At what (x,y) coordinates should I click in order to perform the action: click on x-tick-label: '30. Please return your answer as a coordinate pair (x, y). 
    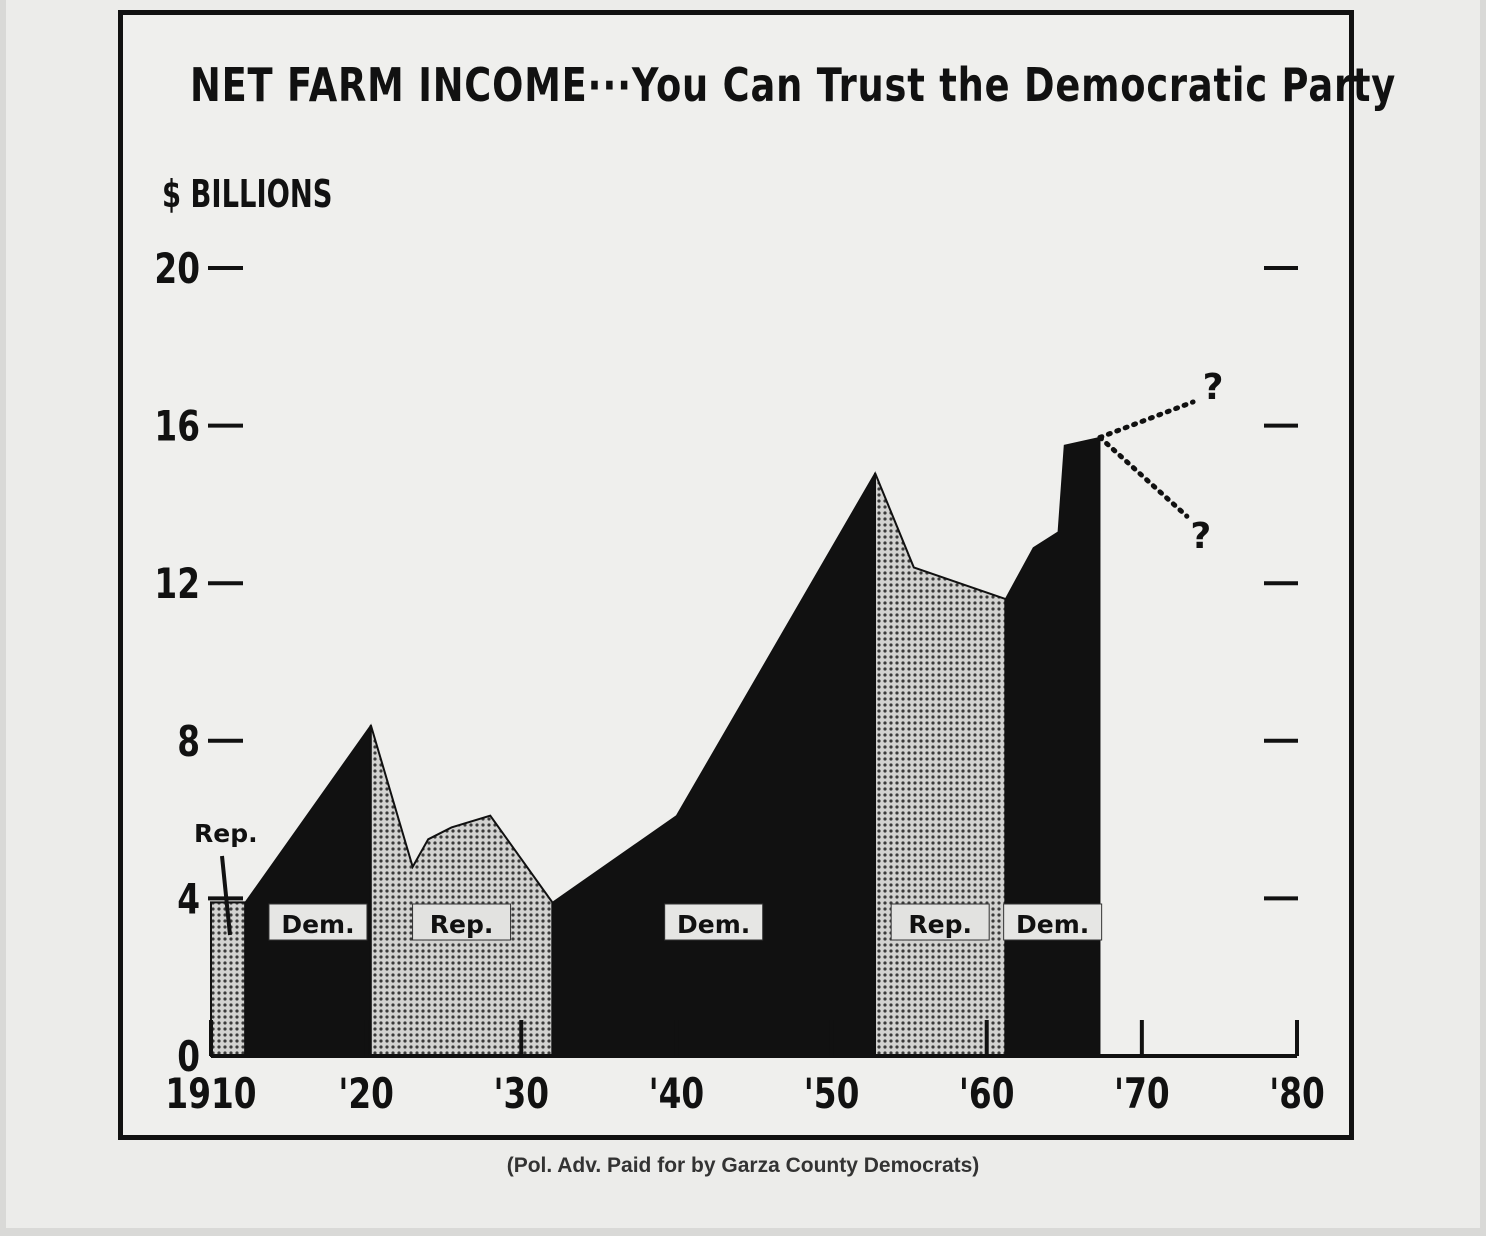
    Looking at the image, I should click on (521, 1093).